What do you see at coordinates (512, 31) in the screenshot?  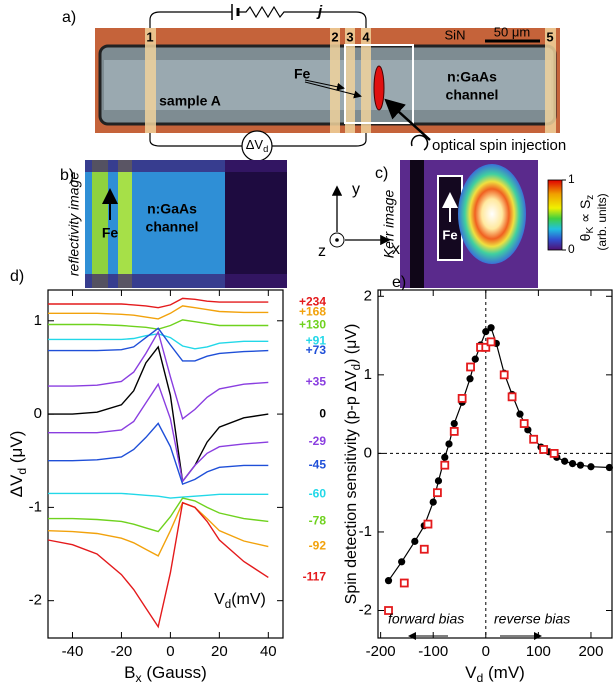 I see `scale-label: 50 μm` at bounding box center [512, 31].